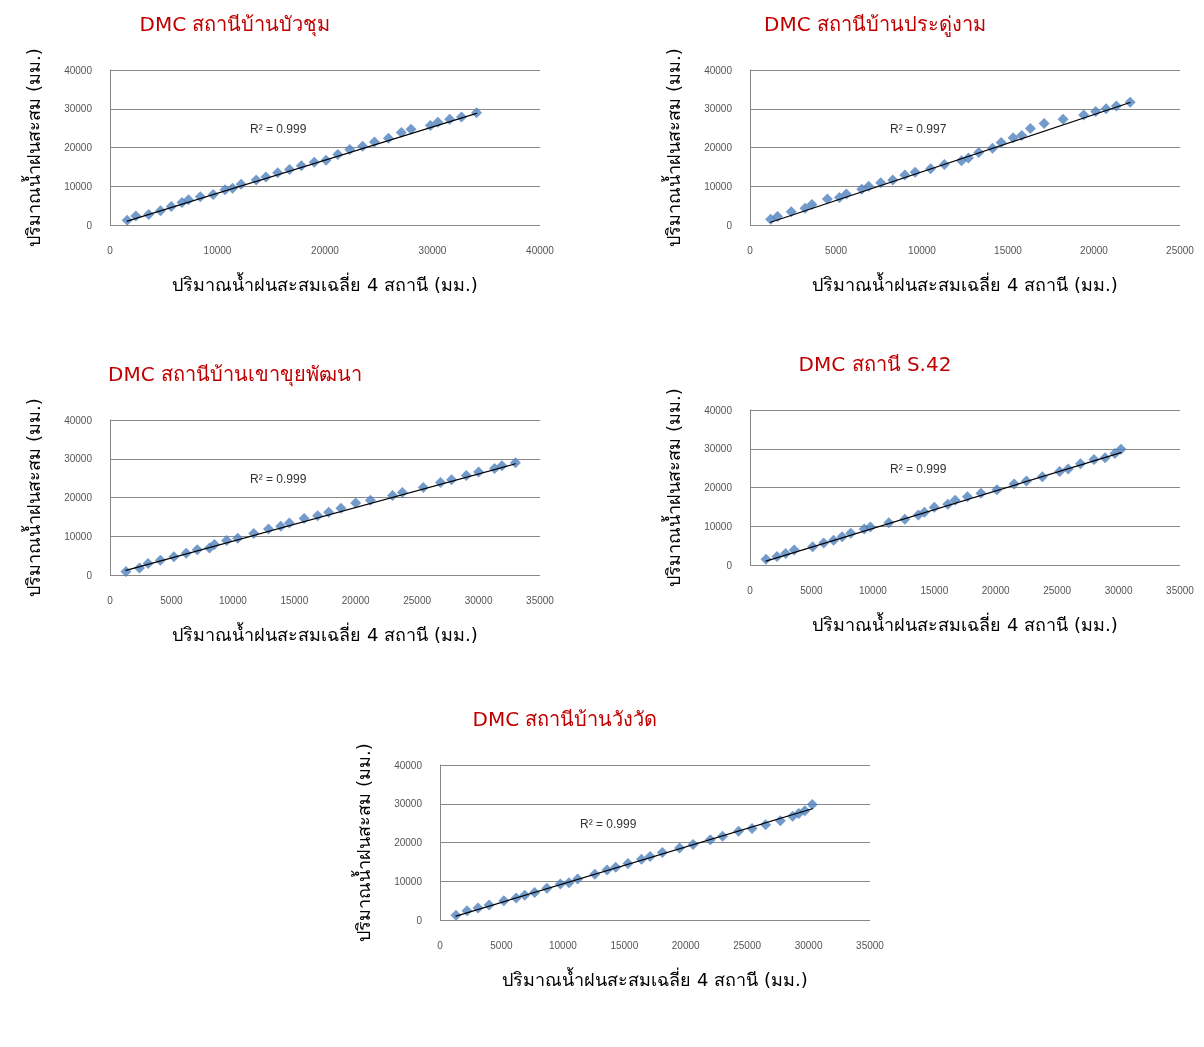  Describe the element at coordinates (875, 24) in the screenshot. I see `chart-title: DMC สถานีบ้านประดู่งาม` at that location.